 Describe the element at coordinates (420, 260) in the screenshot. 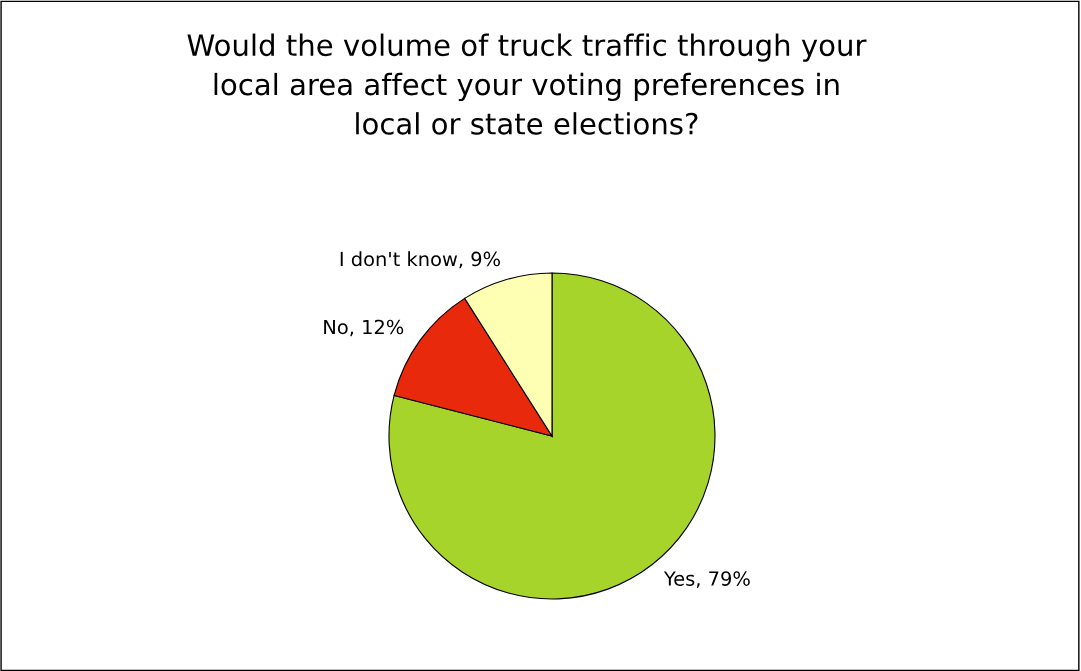

I see `slice-label: I don't know, 9%` at that location.